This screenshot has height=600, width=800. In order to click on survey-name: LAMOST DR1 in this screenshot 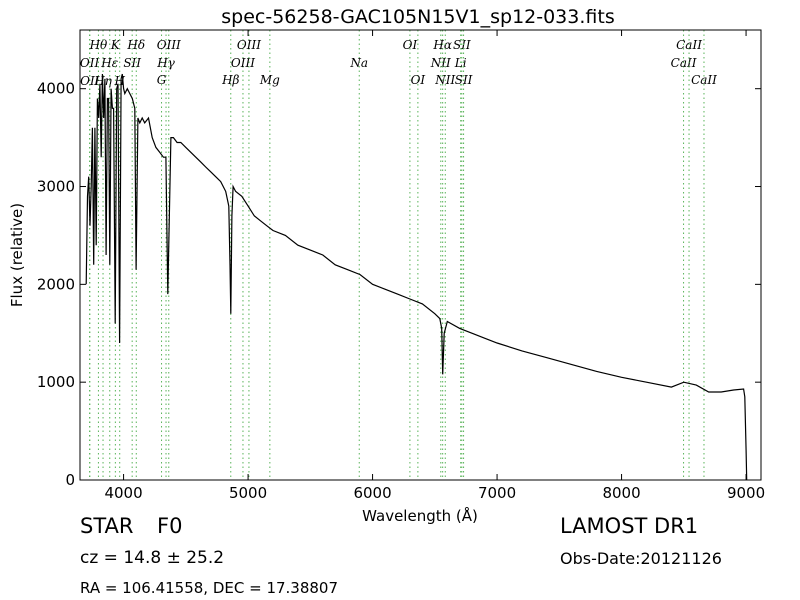, I will do `click(629, 526)`.